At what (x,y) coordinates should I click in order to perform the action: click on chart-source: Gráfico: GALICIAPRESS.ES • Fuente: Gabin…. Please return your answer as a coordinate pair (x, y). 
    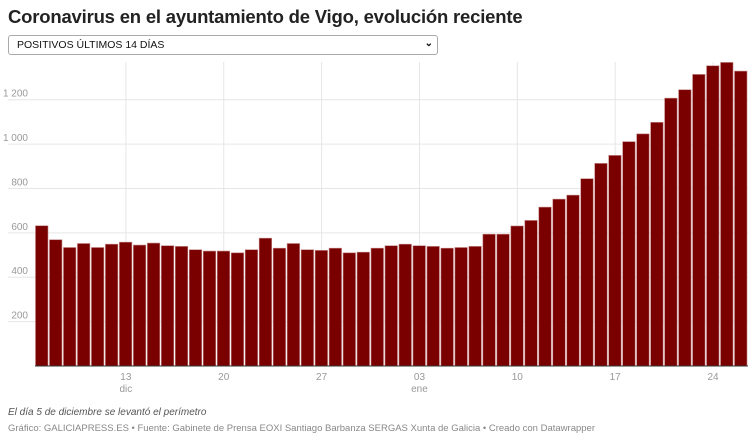
    Looking at the image, I should click on (301, 428).